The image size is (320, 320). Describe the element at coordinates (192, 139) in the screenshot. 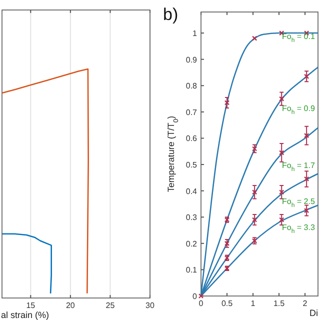

I see `y-tick-label: 0.6` at that location.